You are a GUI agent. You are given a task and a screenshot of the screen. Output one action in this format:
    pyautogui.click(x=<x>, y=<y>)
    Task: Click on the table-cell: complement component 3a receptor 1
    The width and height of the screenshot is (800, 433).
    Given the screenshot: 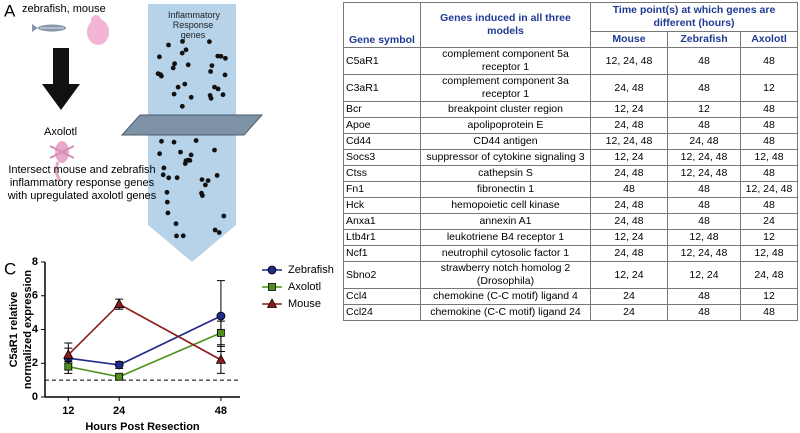 What is the action you would take?
    pyautogui.click(x=505, y=88)
    